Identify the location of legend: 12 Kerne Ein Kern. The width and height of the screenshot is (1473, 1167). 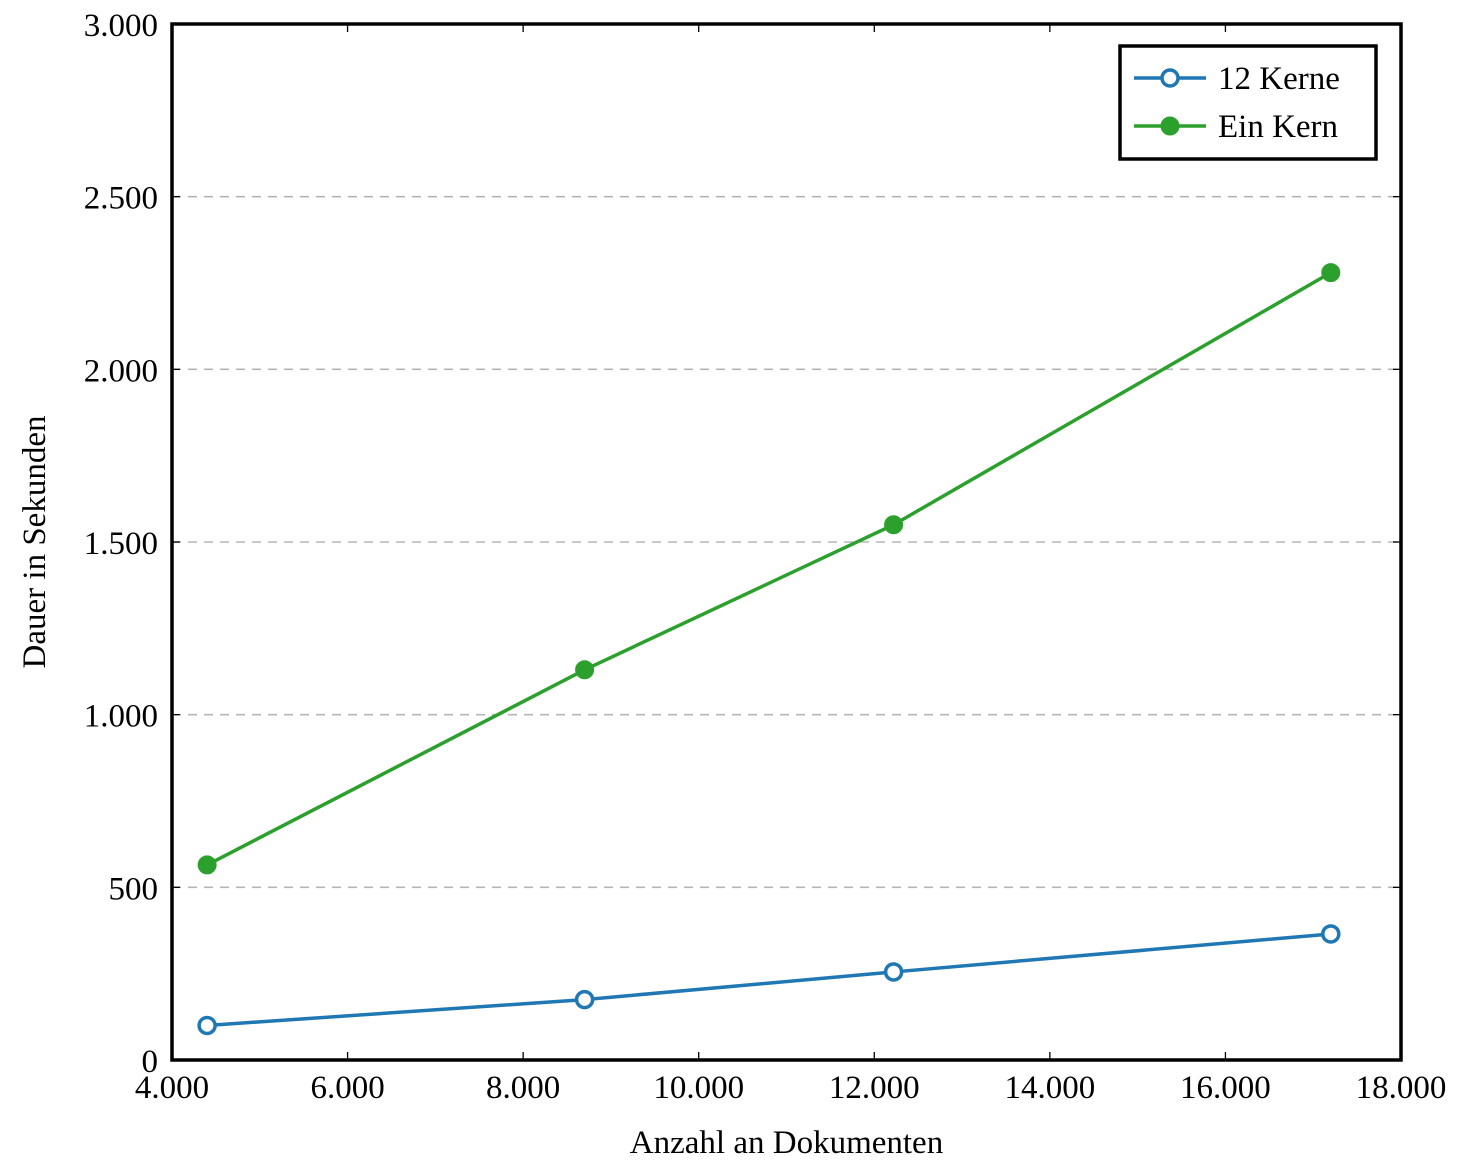
(1248, 102).